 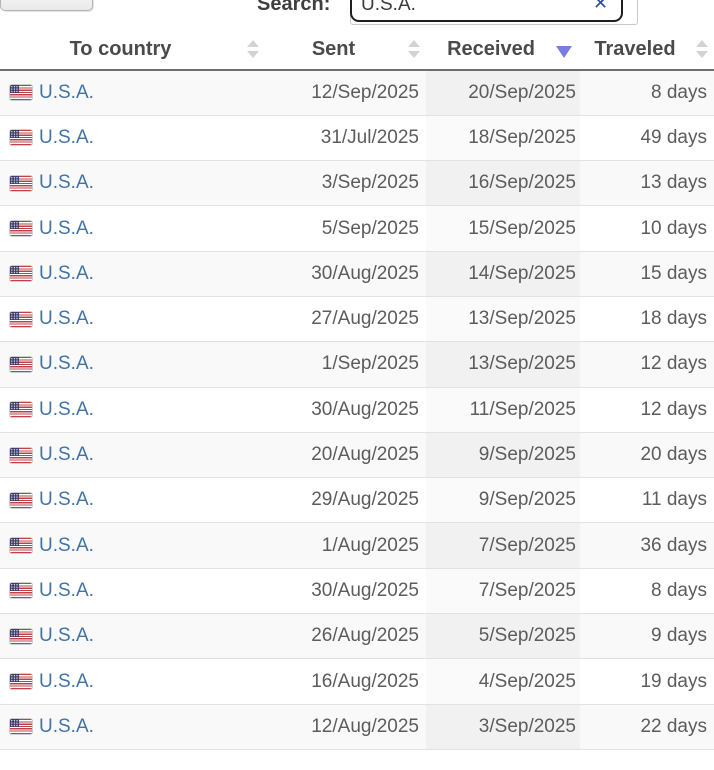 I want to click on sent-date-cell: 5/Sep/2025, so click(x=345, y=228).